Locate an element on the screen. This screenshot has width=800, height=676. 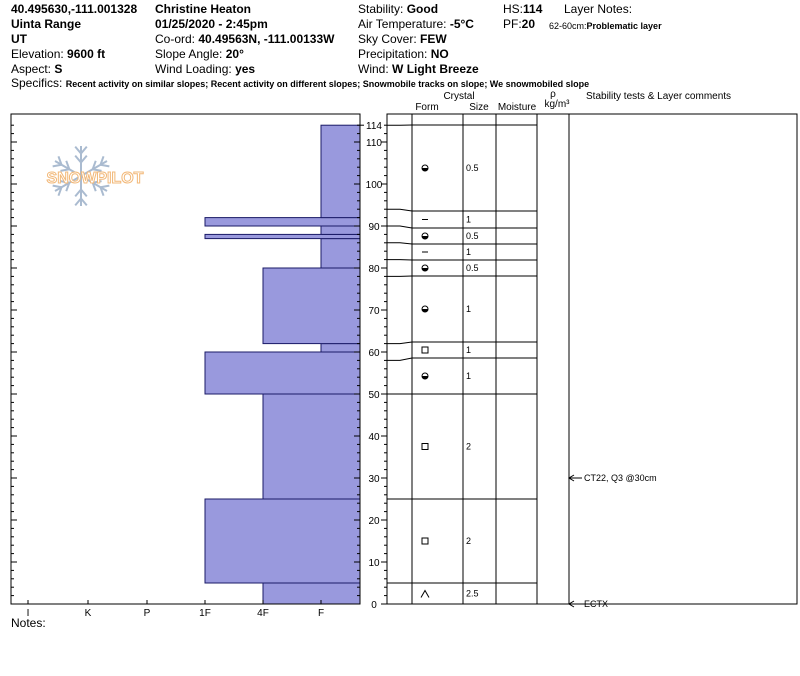
x-tick-label: K is located at coordinates (88, 613).